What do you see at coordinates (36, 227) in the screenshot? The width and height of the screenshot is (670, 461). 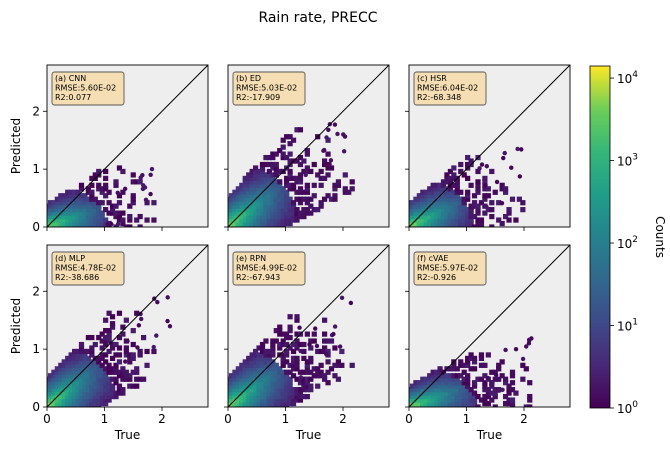 I see `y-tick-label: 0` at bounding box center [36, 227].